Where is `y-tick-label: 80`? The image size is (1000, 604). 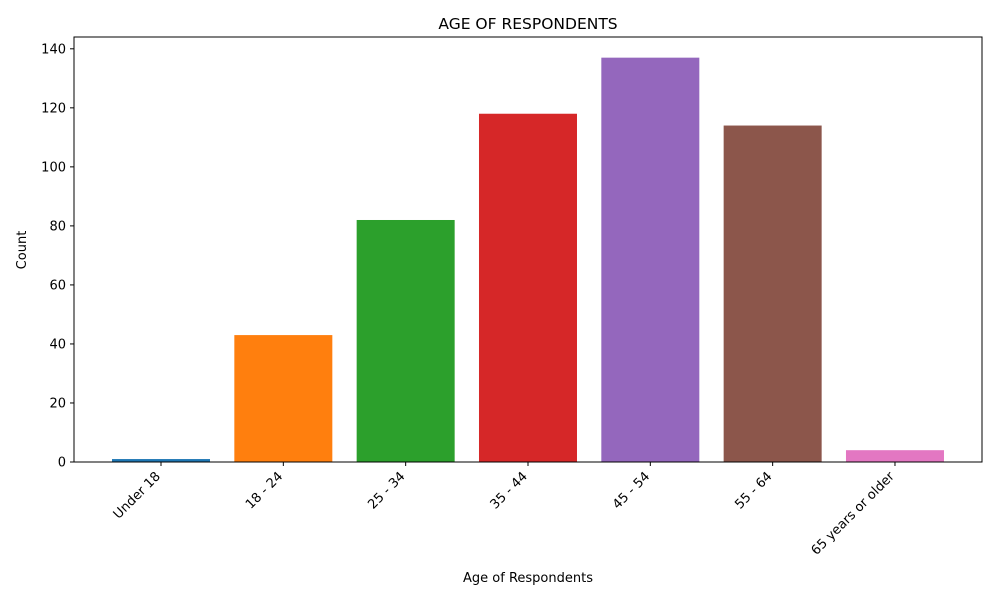
y-tick-label: 80 is located at coordinates (57, 226).